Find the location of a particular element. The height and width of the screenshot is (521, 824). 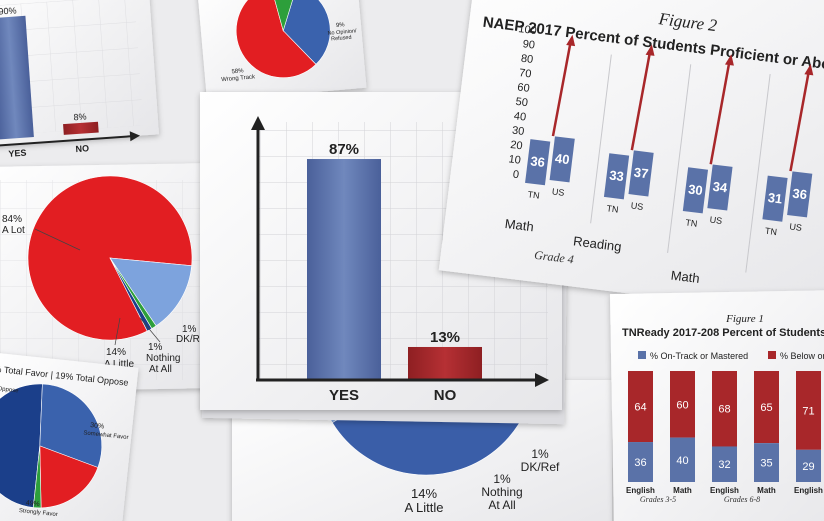

naep-y-tick: 20 is located at coordinates (517, 145).